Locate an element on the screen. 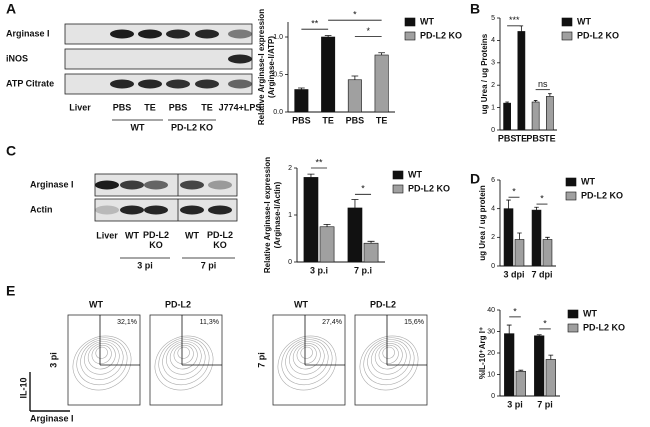 Image resolution: width=650 pixels, height=427 pixels. gate-percent: 11,3% is located at coordinates (209, 322).